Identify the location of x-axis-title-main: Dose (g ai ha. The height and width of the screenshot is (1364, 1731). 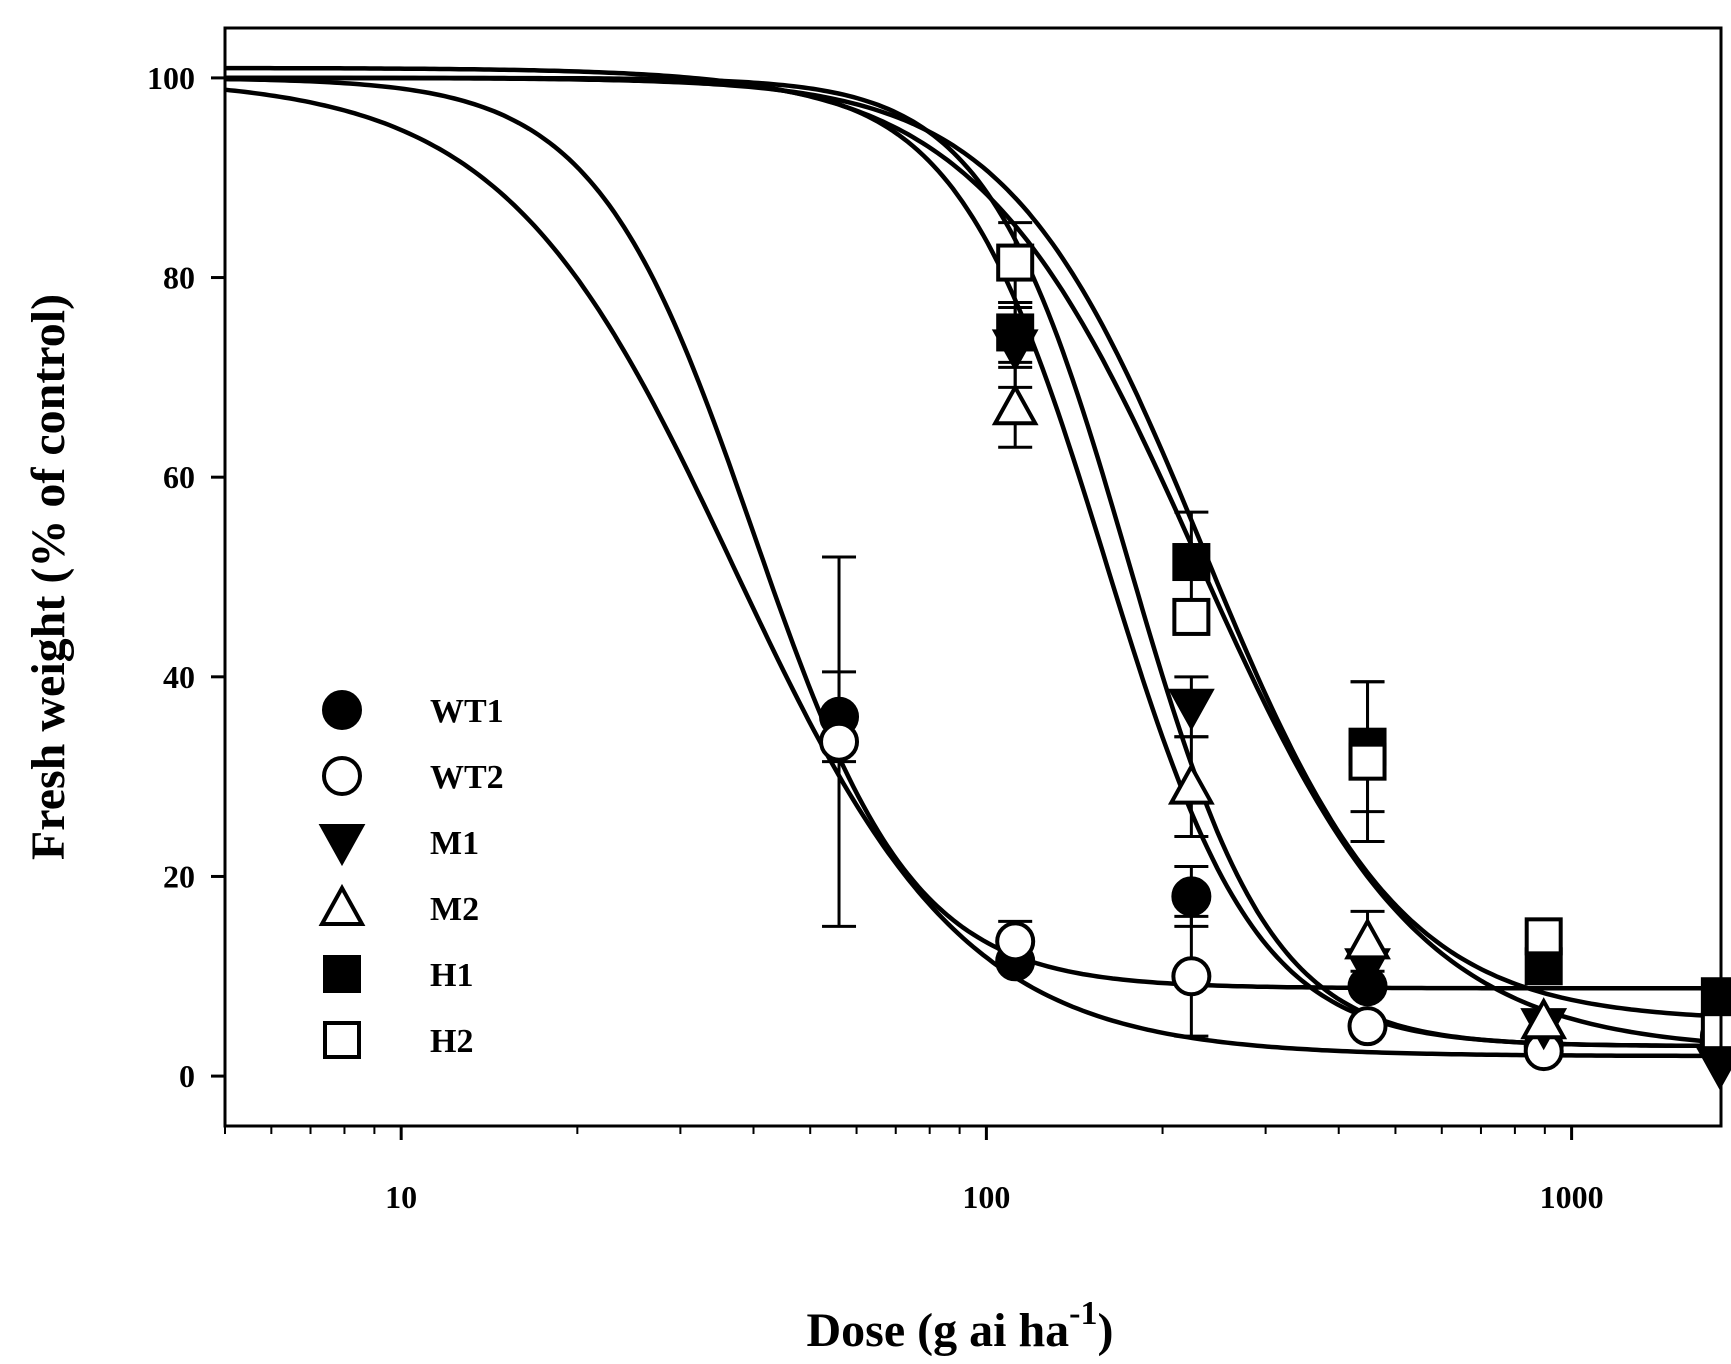
(938, 1330).